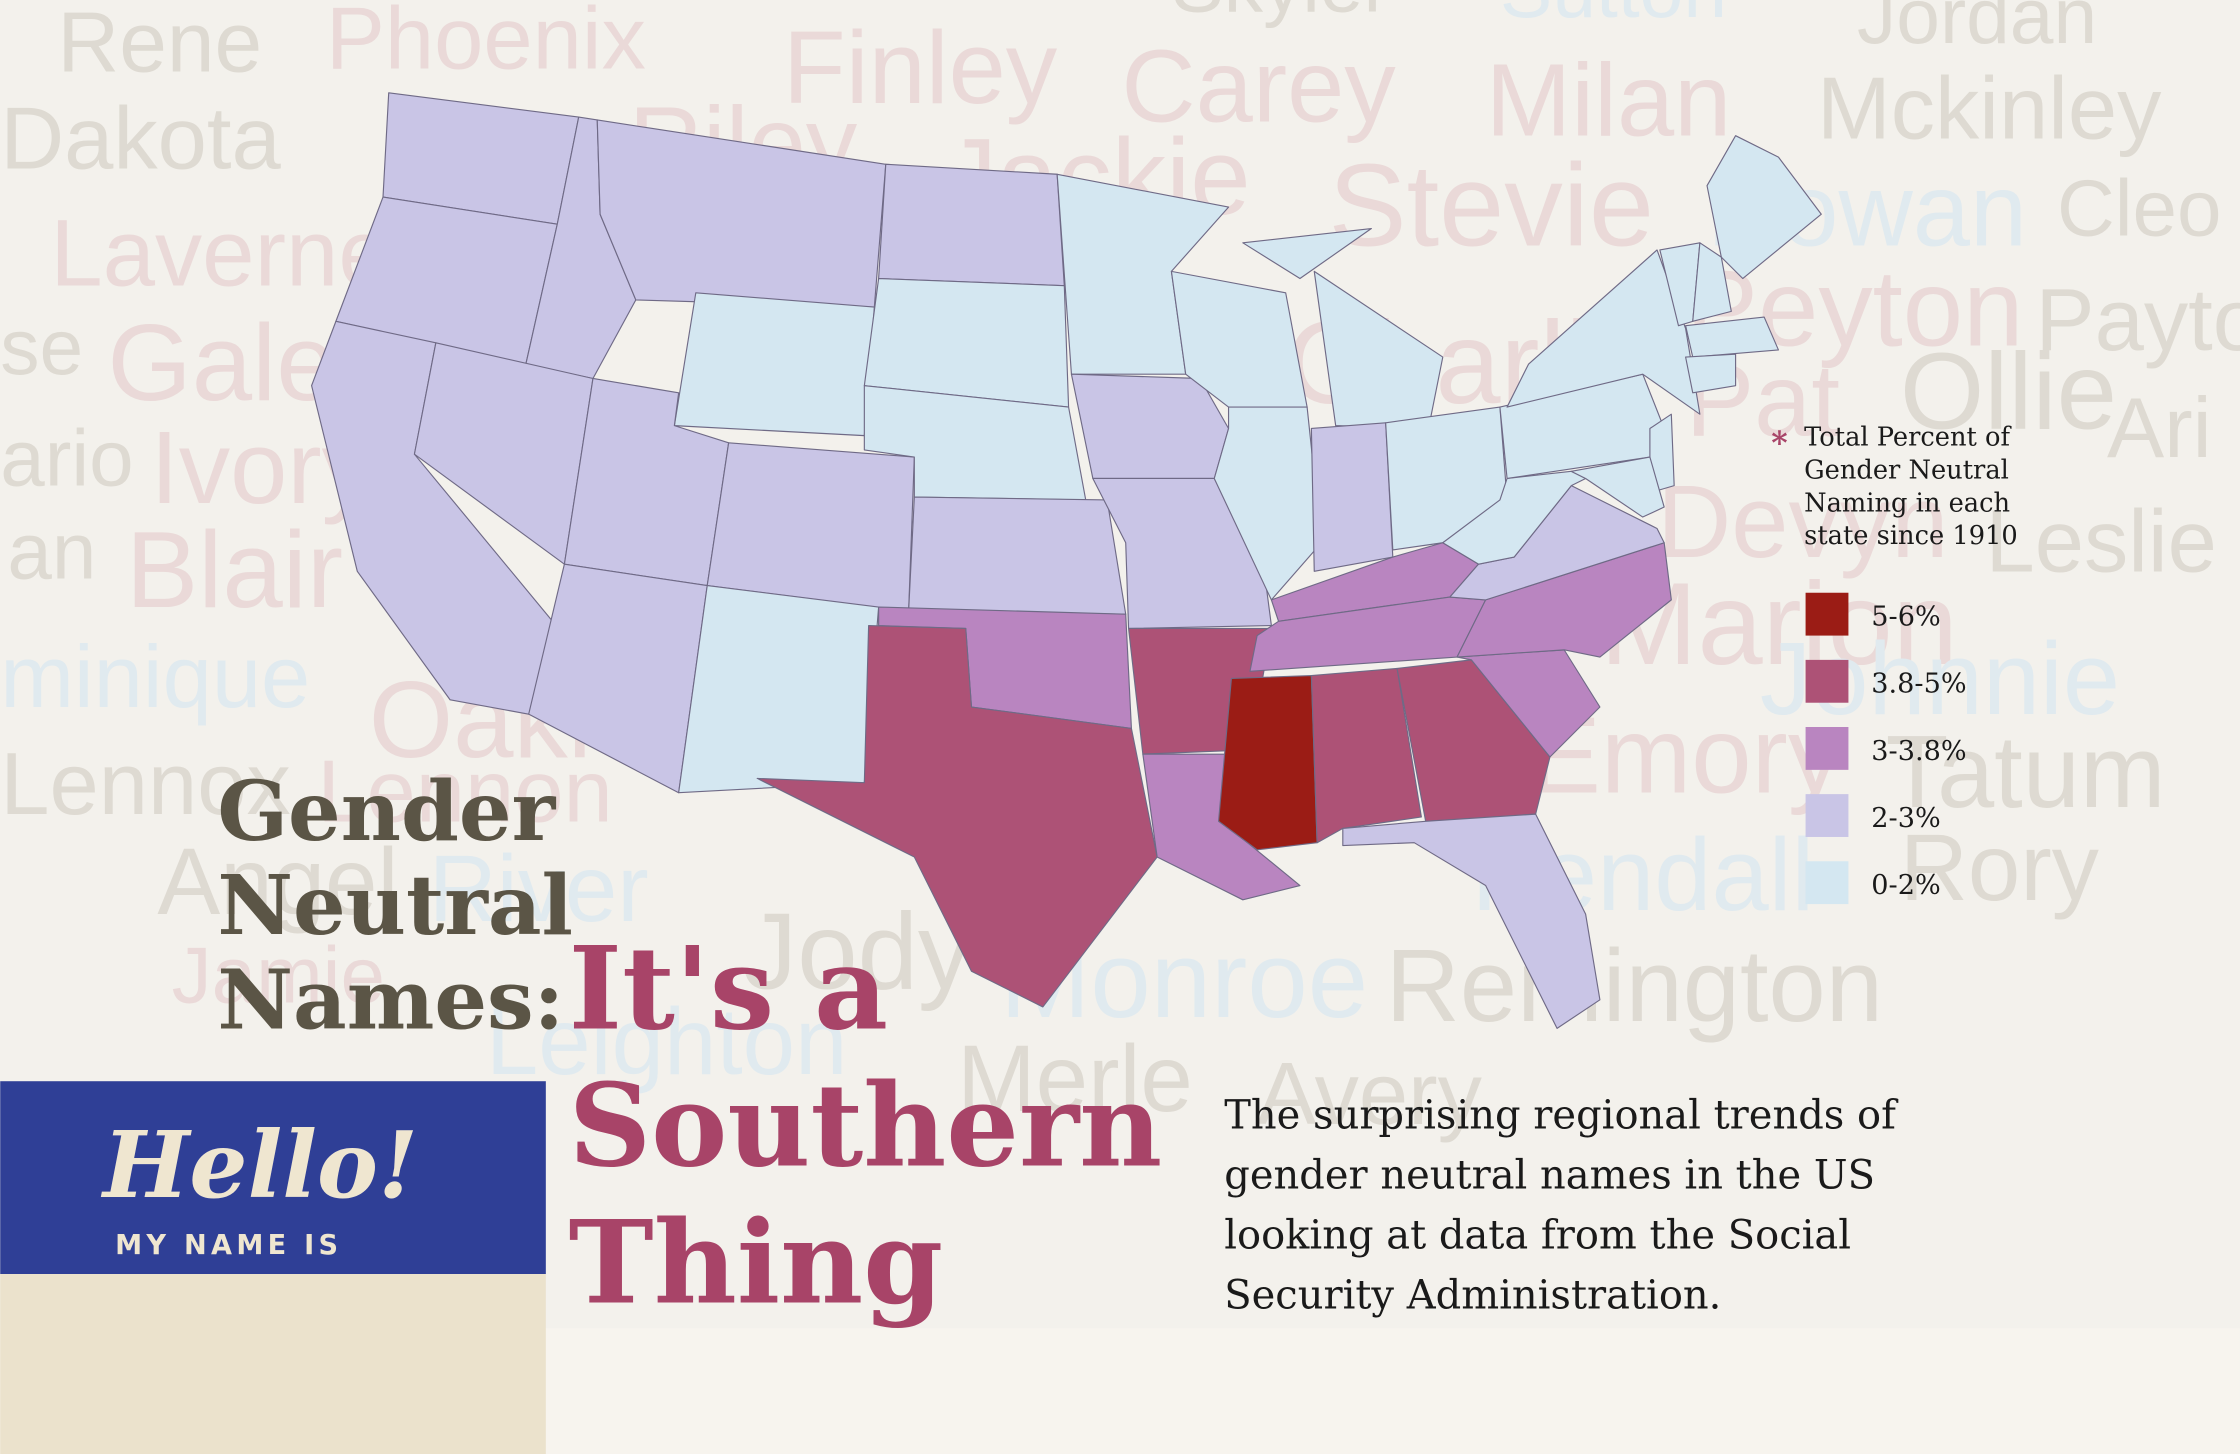  What do you see at coordinates (273, 1364) in the screenshot?
I see `name-tag-blank` at bounding box center [273, 1364].